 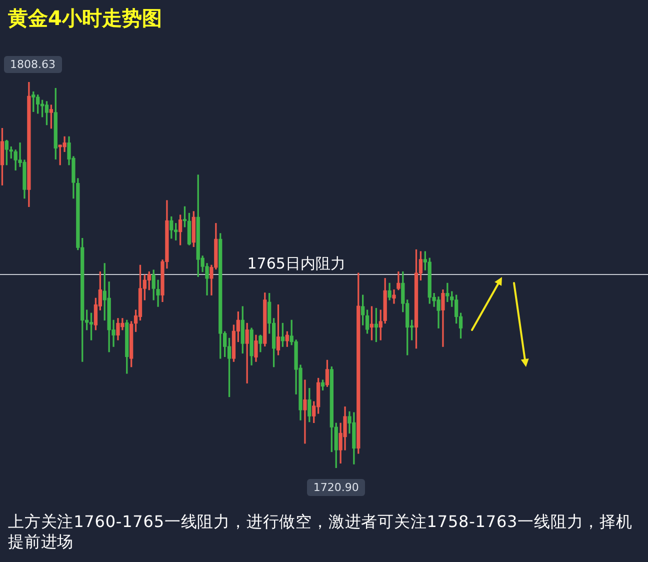 I want to click on chart-title: 黄金4小时走势图, so click(x=85, y=18).